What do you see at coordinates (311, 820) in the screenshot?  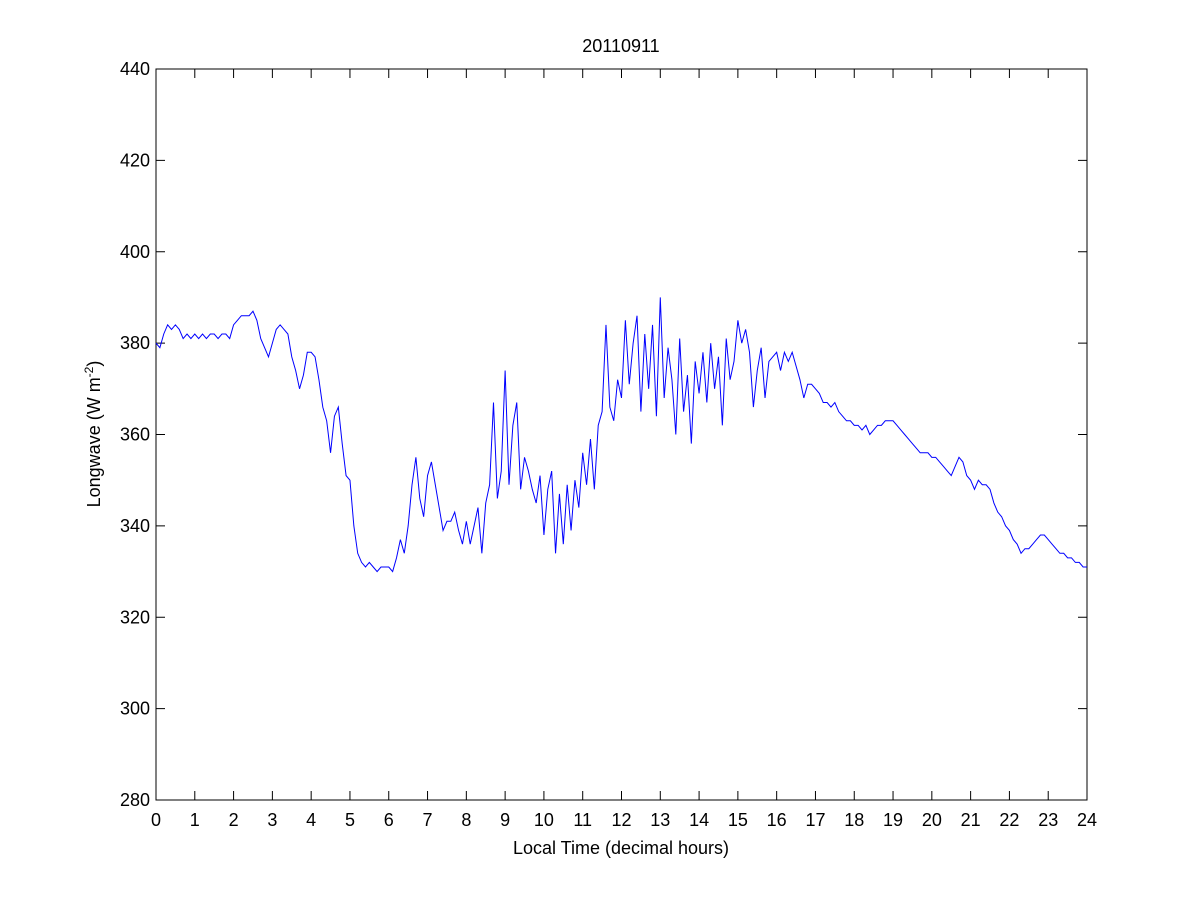 I see `x-tick-label: 4` at bounding box center [311, 820].